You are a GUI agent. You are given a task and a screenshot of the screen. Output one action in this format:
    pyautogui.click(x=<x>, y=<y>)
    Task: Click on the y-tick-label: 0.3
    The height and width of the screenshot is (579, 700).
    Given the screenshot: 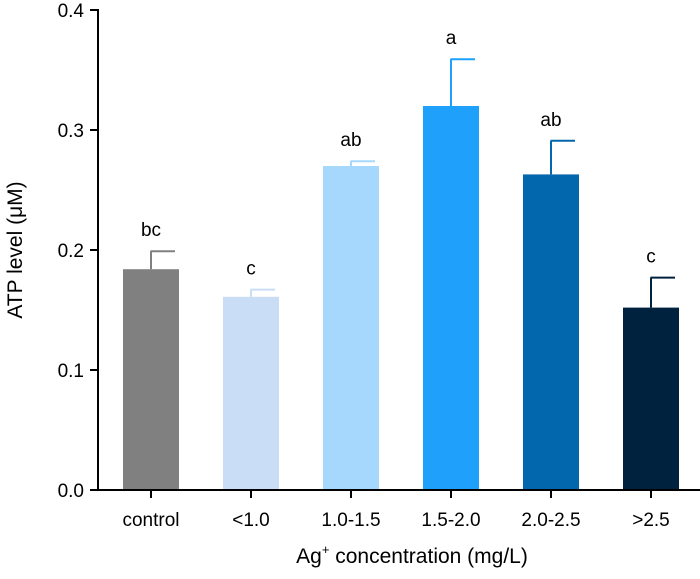 What is the action you would take?
    pyautogui.click(x=71, y=131)
    